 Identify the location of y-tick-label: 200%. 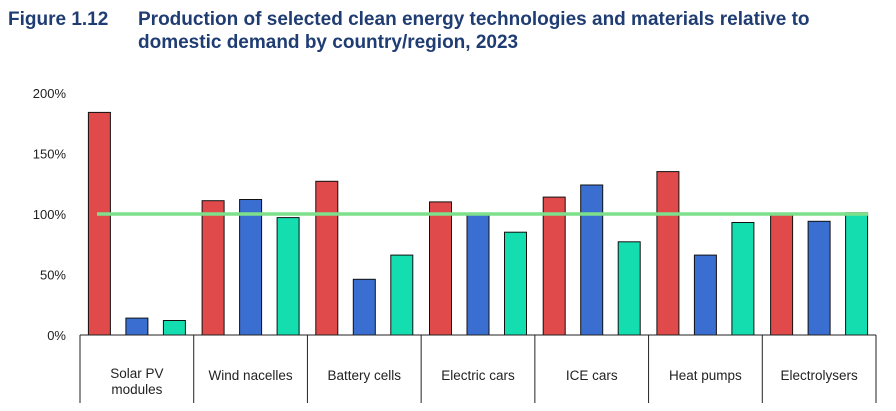
(50, 93).